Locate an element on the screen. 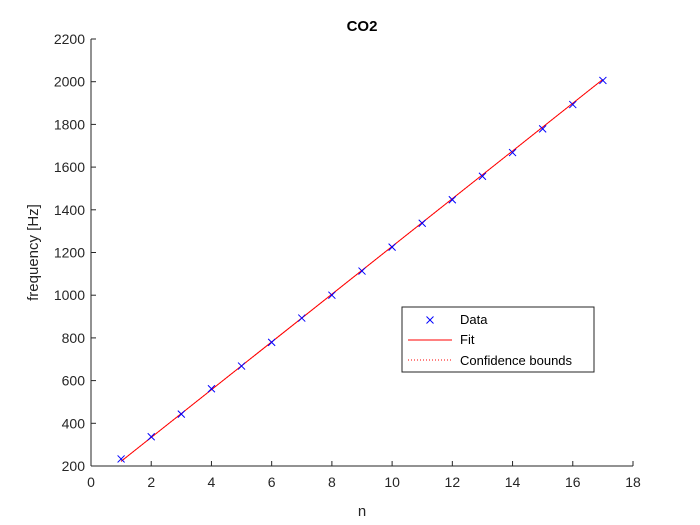 This screenshot has height=525, width=700. legend-entry-data: Data is located at coordinates (457, 319).